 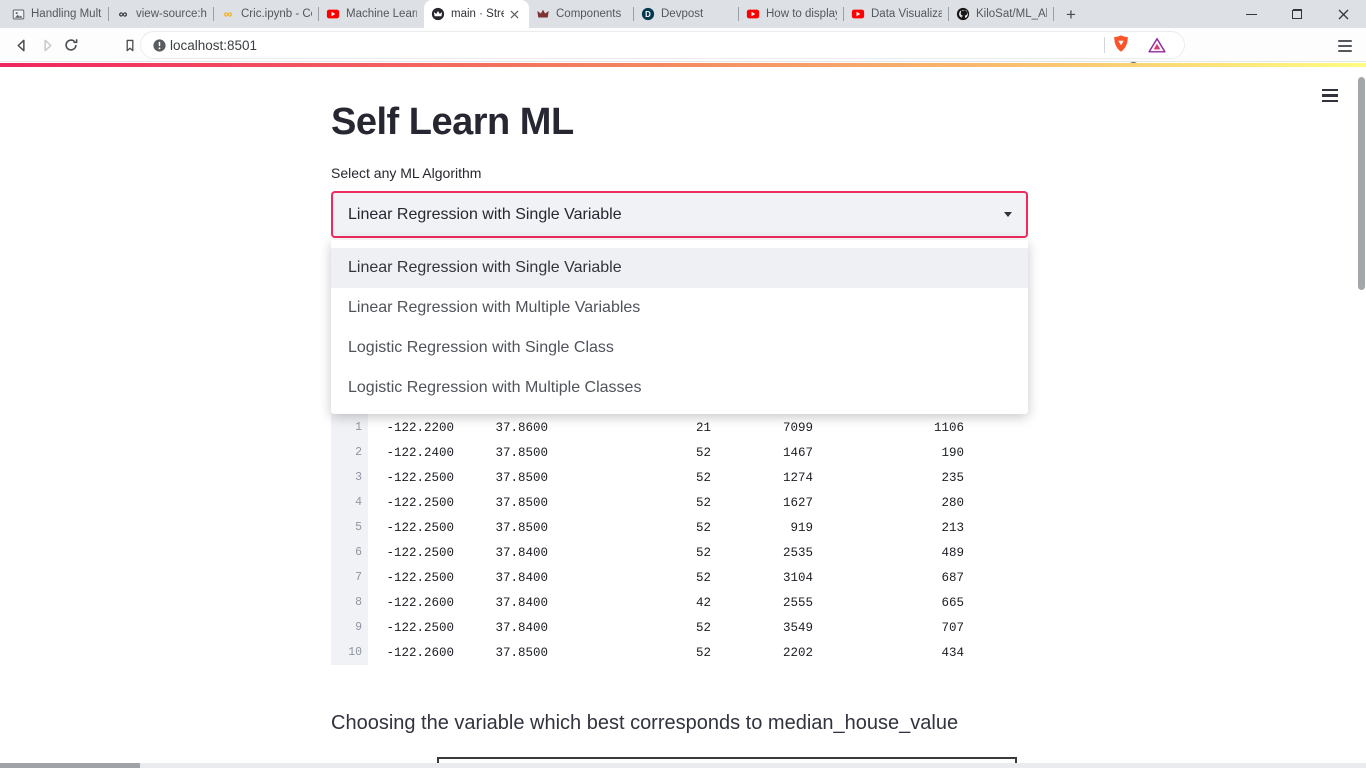 I want to click on forward-button, so click(x=47, y=45).